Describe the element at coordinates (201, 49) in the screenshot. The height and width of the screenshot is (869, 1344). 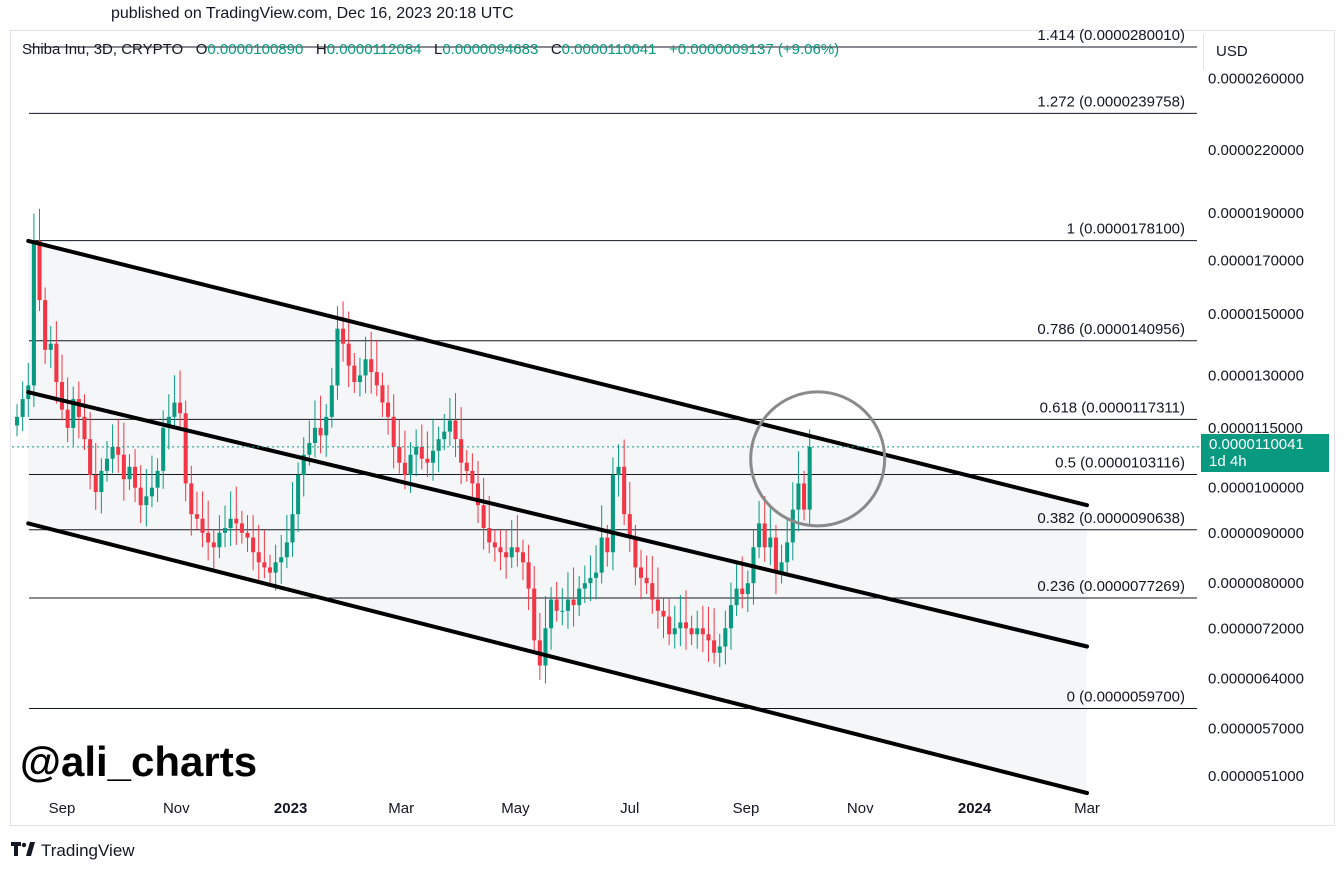
I see `open-label: O` at that location.